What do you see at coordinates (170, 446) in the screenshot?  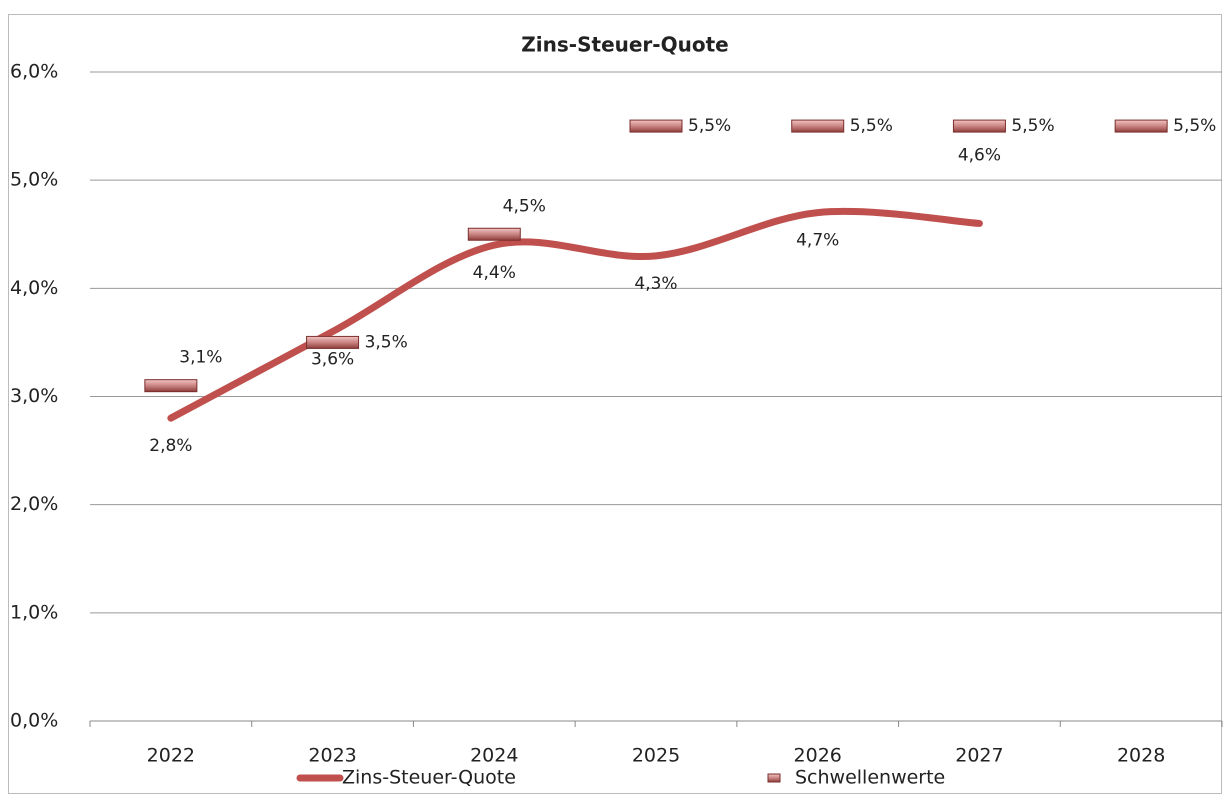 I see `data-label: 2,8%` at bounding box center [170, 446].